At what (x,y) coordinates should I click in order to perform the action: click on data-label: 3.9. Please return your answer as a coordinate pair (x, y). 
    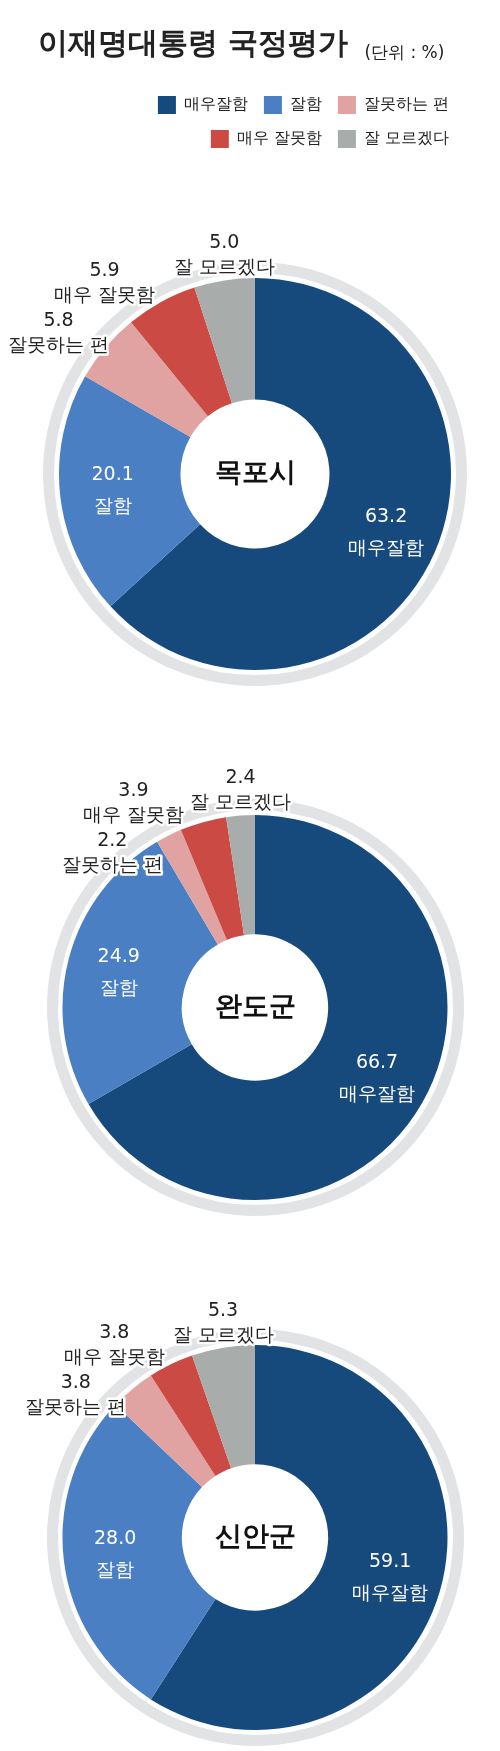
    Looking at the image, I should click on (133, 789).